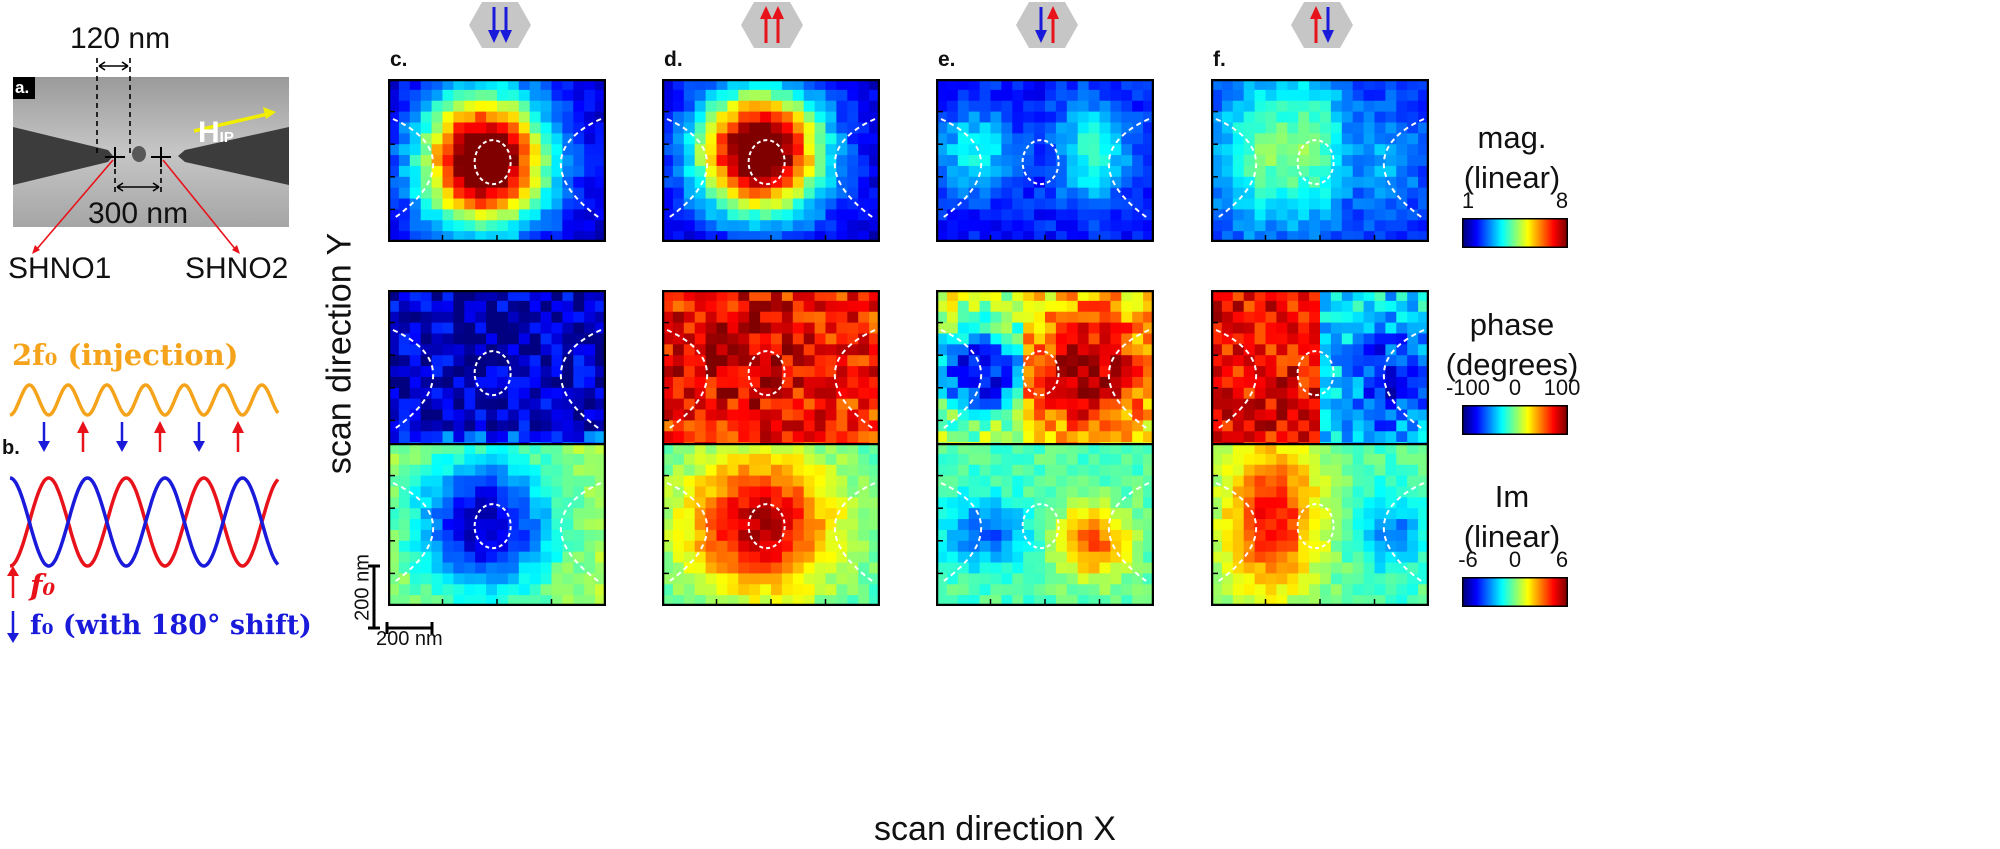 Image resolution: width=2000 pixels, height=849 pixels. Describe the element at coordinates (1512, 517) in the screenshot. I see `colorbar-title-2: Im (linear)` at that location.